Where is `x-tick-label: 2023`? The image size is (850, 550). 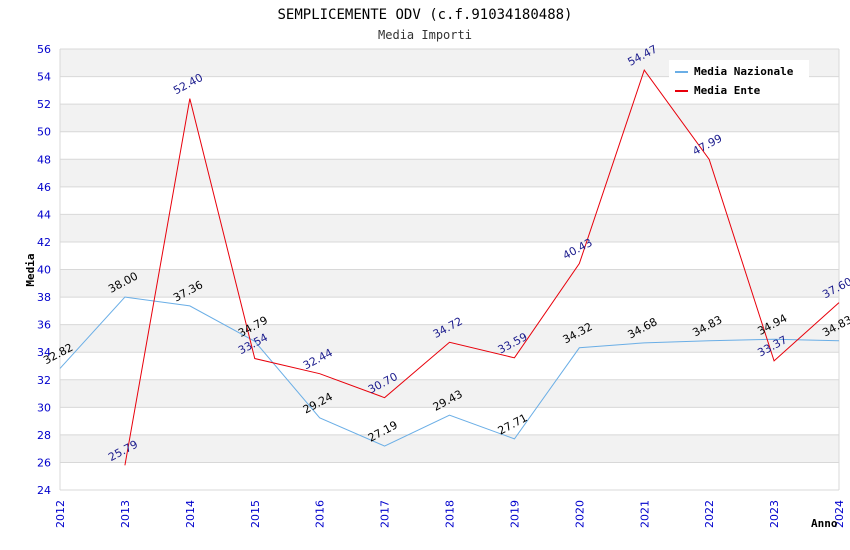
x-tick-label: 2023 is located at coordinates (774, 514).